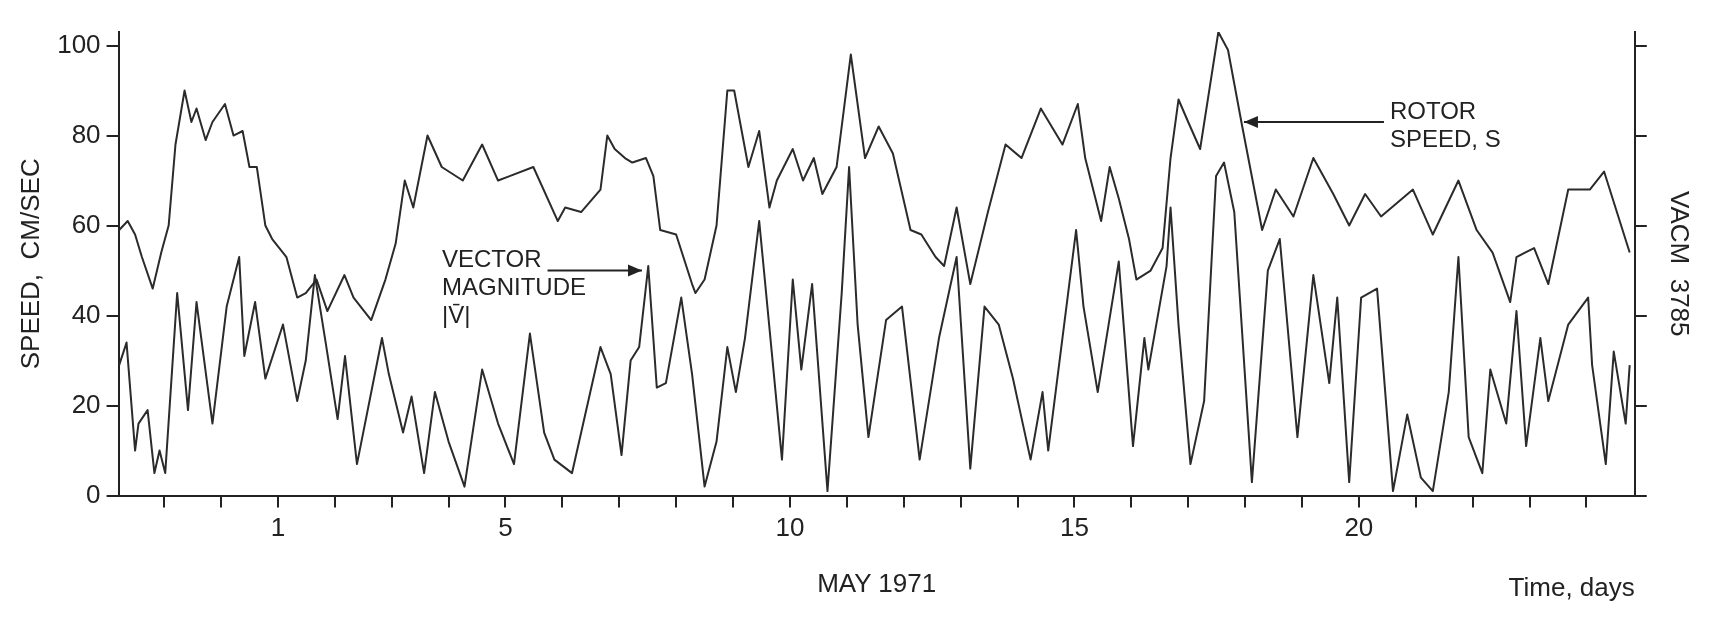 The image size is (1720, 621). What do you see at coordinates (877, 582) in the screenshot?
I see `x-axis-title: MAY 1971` at bounding box center [877, 582].